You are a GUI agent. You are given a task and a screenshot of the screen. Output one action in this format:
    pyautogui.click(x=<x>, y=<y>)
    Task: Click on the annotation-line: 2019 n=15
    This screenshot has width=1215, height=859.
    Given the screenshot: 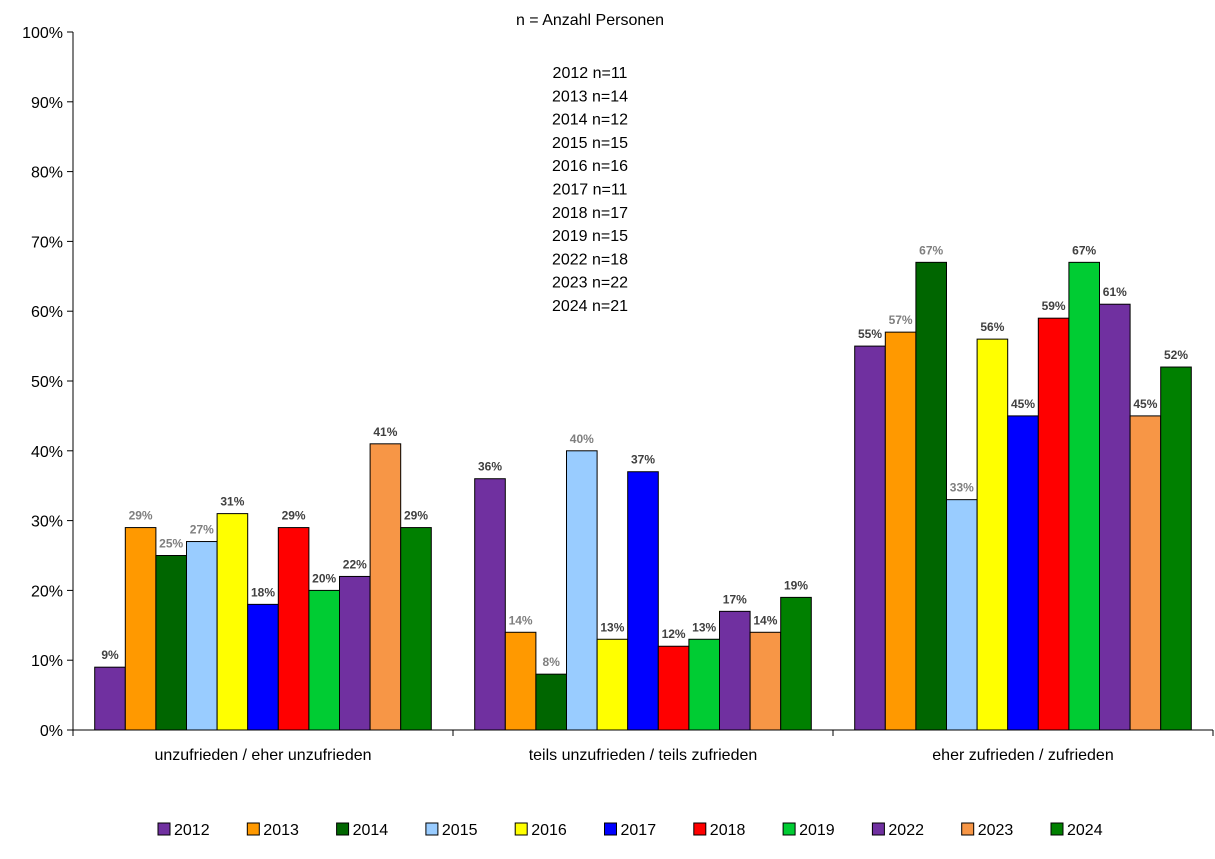 What is the action you would take?
    pyautogui.click(x=590, y=236)
    